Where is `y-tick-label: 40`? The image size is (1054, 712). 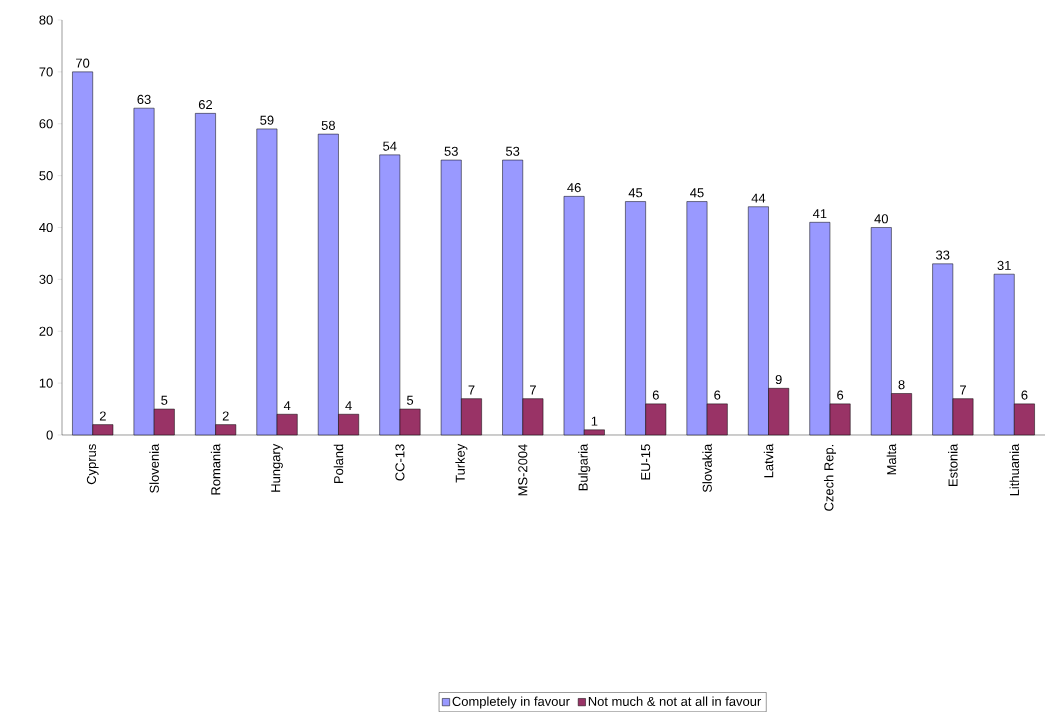 y-tick-label: 40 is located at coordinates (46, 227).